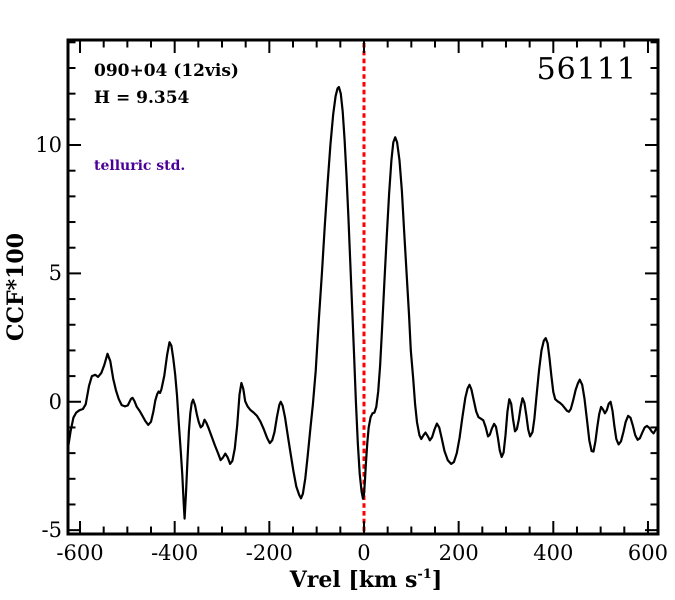 This screenshot has height=600, width=675. I want to click on y-axis-title: CCF*100, so click(16, 287).